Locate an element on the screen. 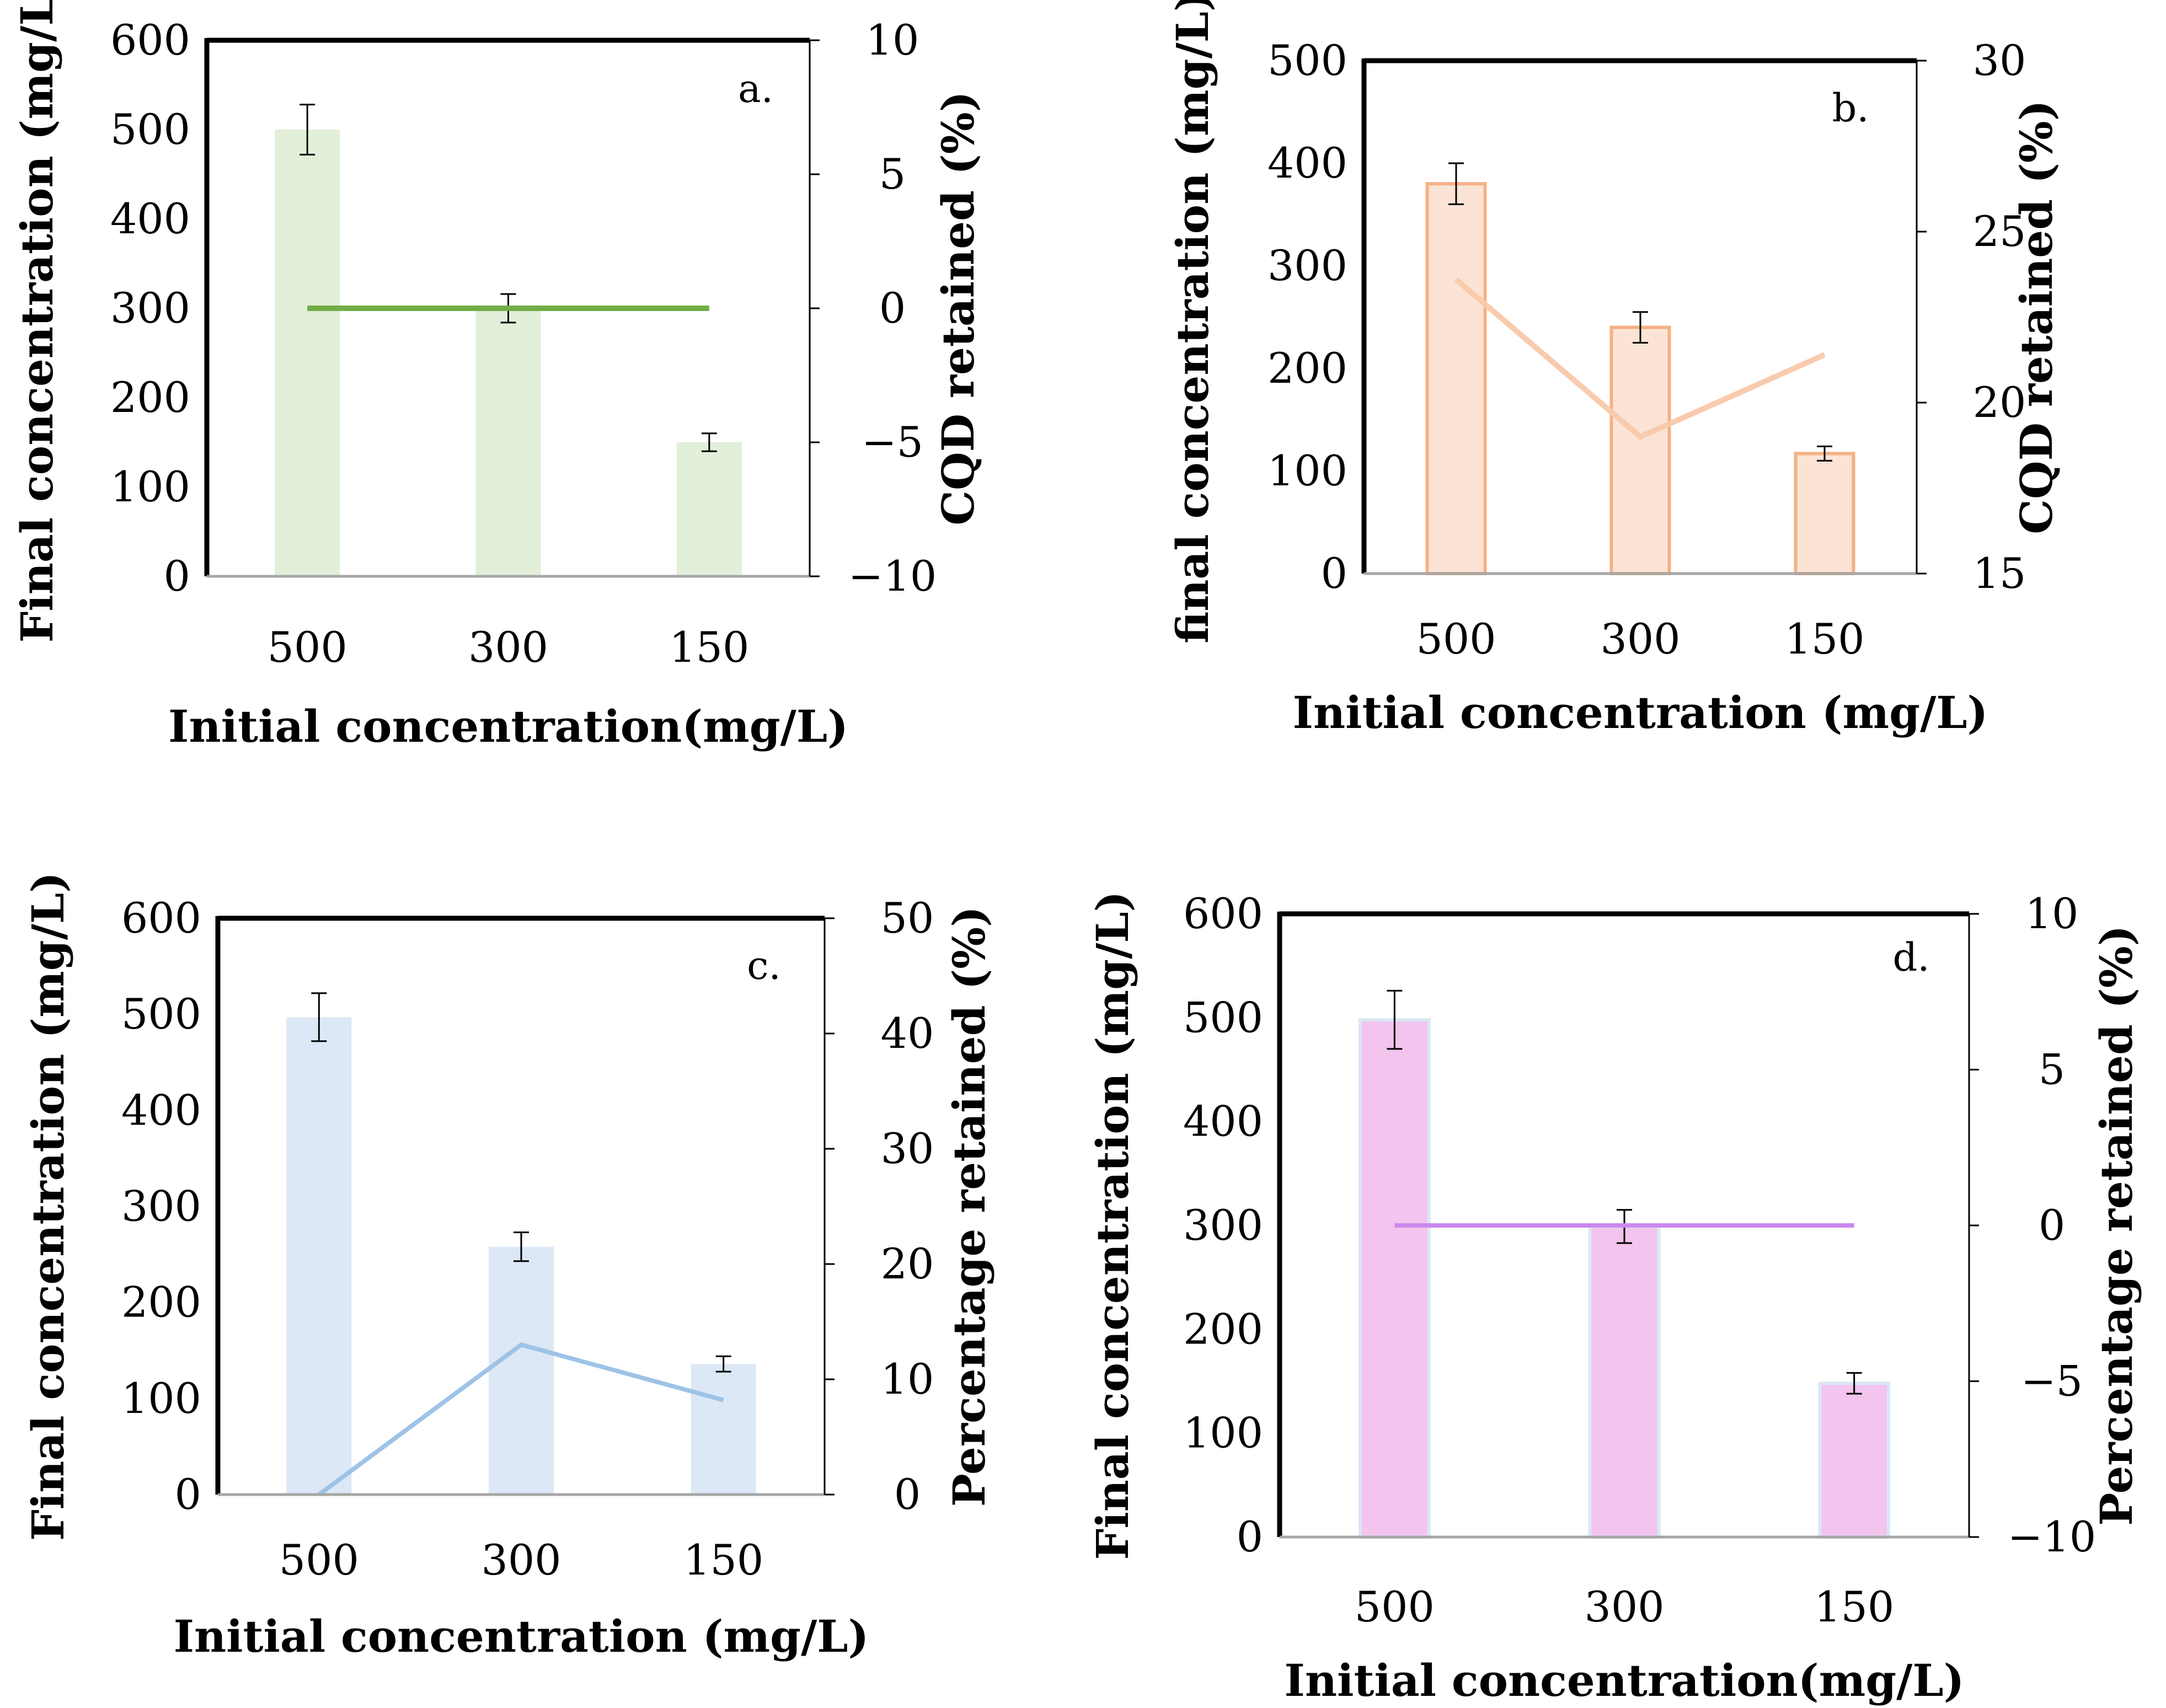 Image resolution: width=2166 pixels, height=1708 pixels. y-axis-title: final concentration (mg/L) is located at coordinates (1192, 322).